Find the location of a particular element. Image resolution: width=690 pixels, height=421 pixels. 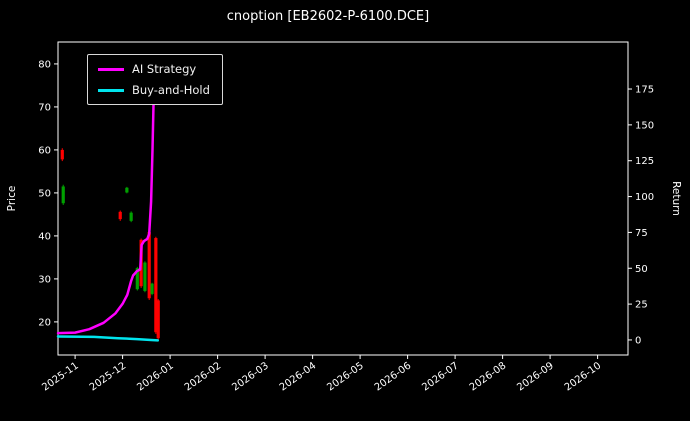

y-axis-price: 20 30 40 50 60 70 80 Price is located at coordinates (32, 193).